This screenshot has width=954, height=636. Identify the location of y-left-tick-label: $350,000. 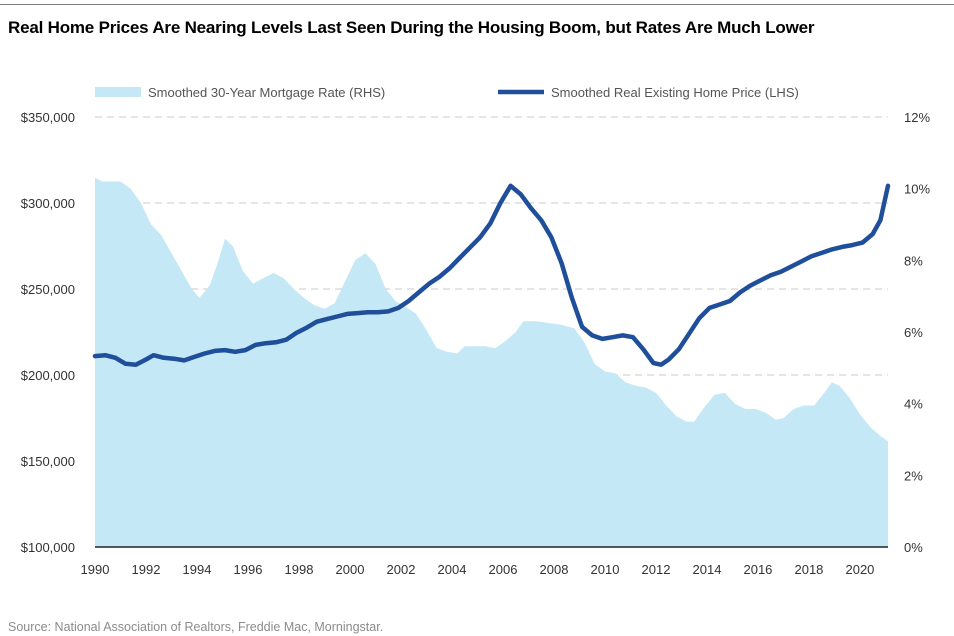
(48, 117).